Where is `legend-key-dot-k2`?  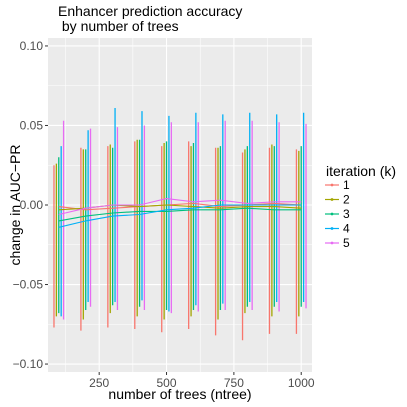
legend-key-dot-k2 is located at coordinates (332, 199).